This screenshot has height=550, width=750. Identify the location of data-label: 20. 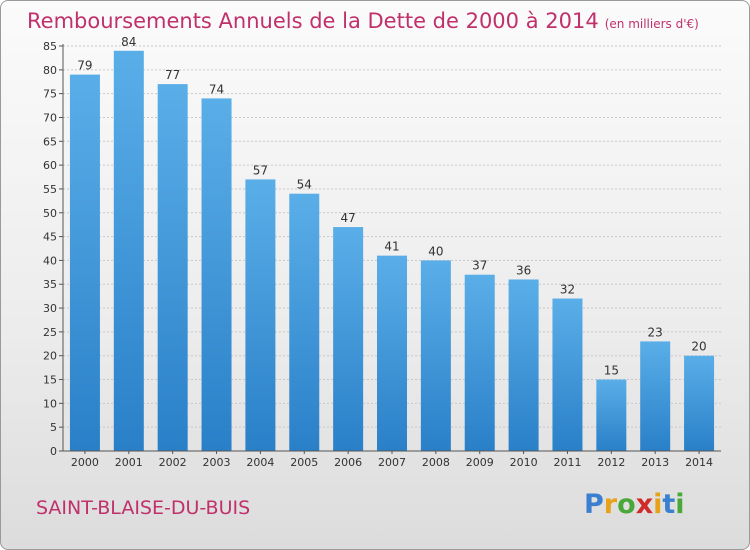
(698, 347).